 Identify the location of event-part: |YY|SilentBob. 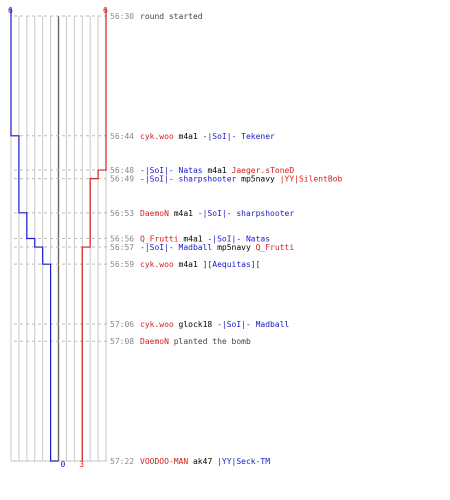
(311, 179).